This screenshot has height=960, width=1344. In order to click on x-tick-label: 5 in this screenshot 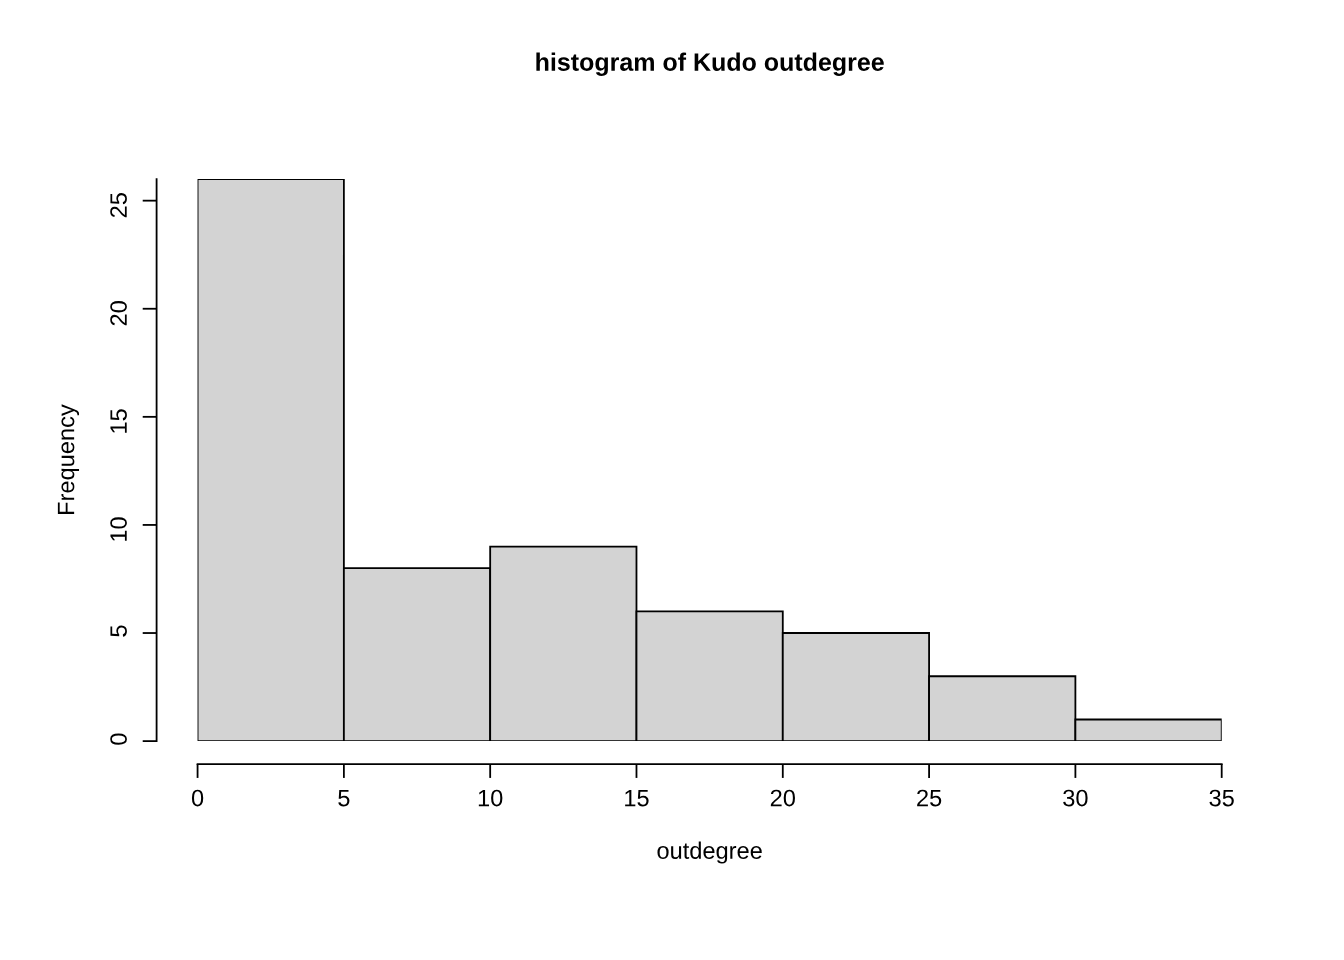, I will do `click(344, 798)`.